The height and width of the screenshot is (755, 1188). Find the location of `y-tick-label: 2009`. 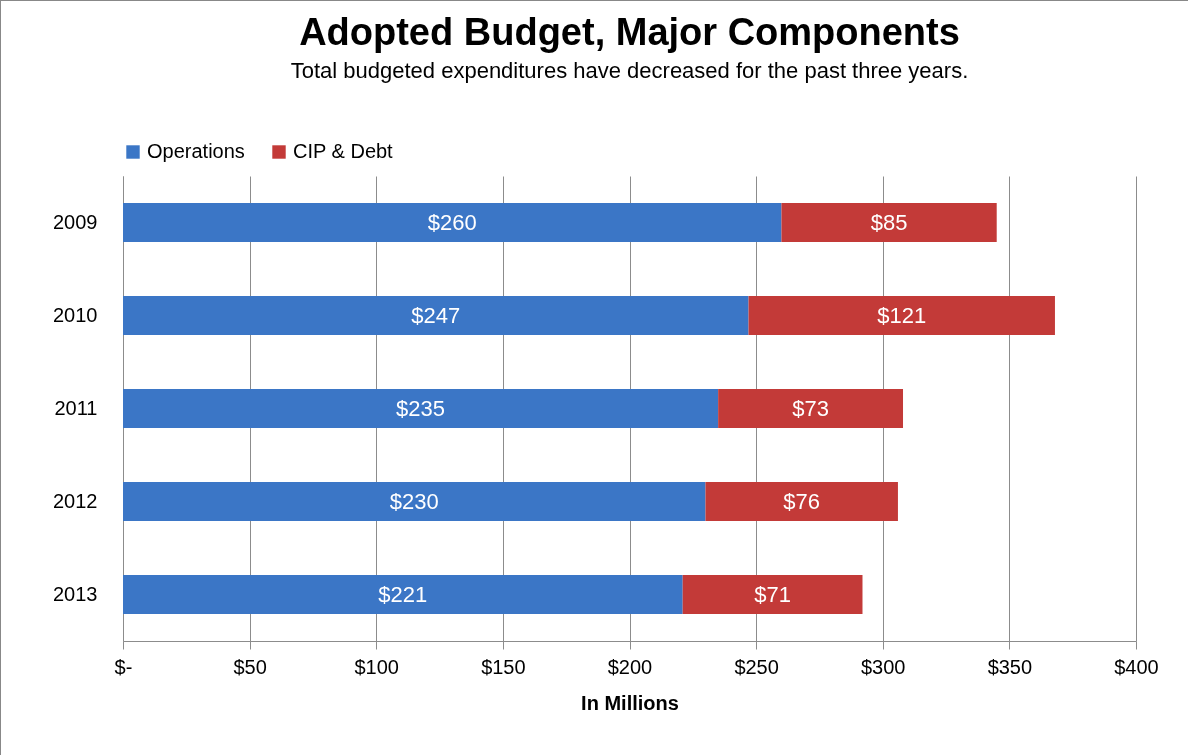

y-tick-label: 2009 is located at coordinates (75, 221).